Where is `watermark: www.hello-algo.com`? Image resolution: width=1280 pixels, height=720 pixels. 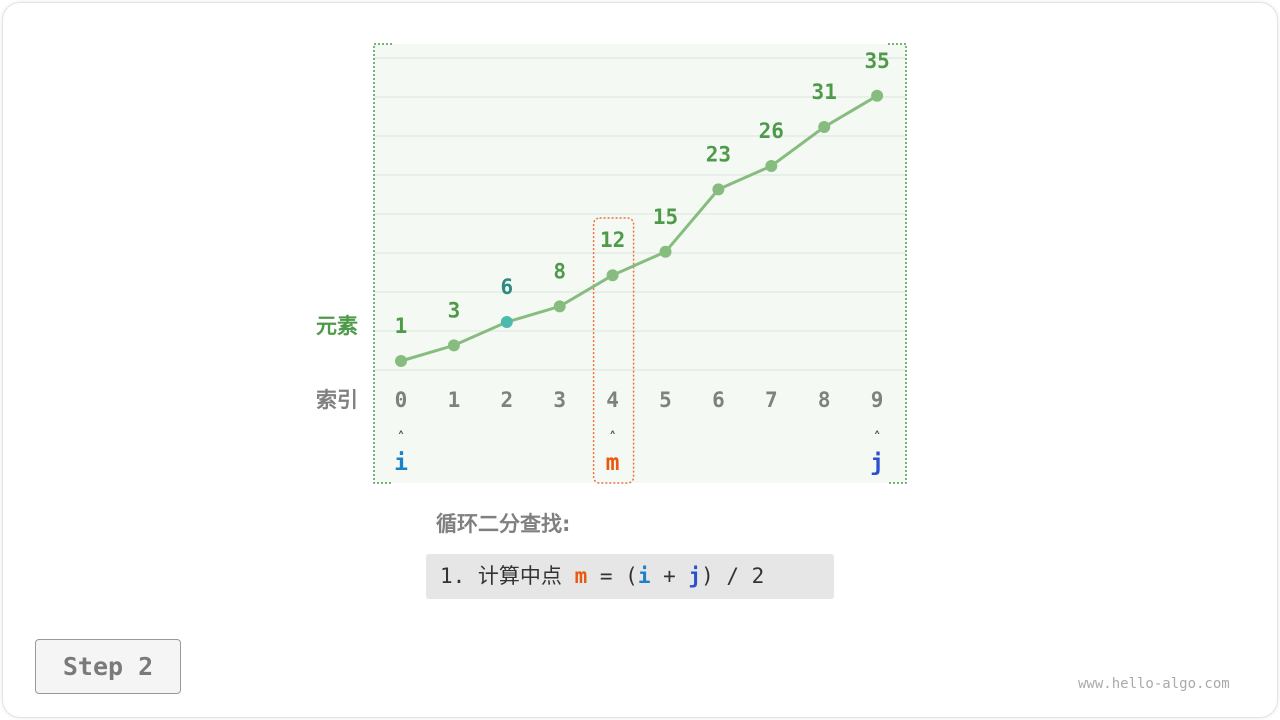
watermark: www.hello-algo.com is located at coordinates (1154, 684).